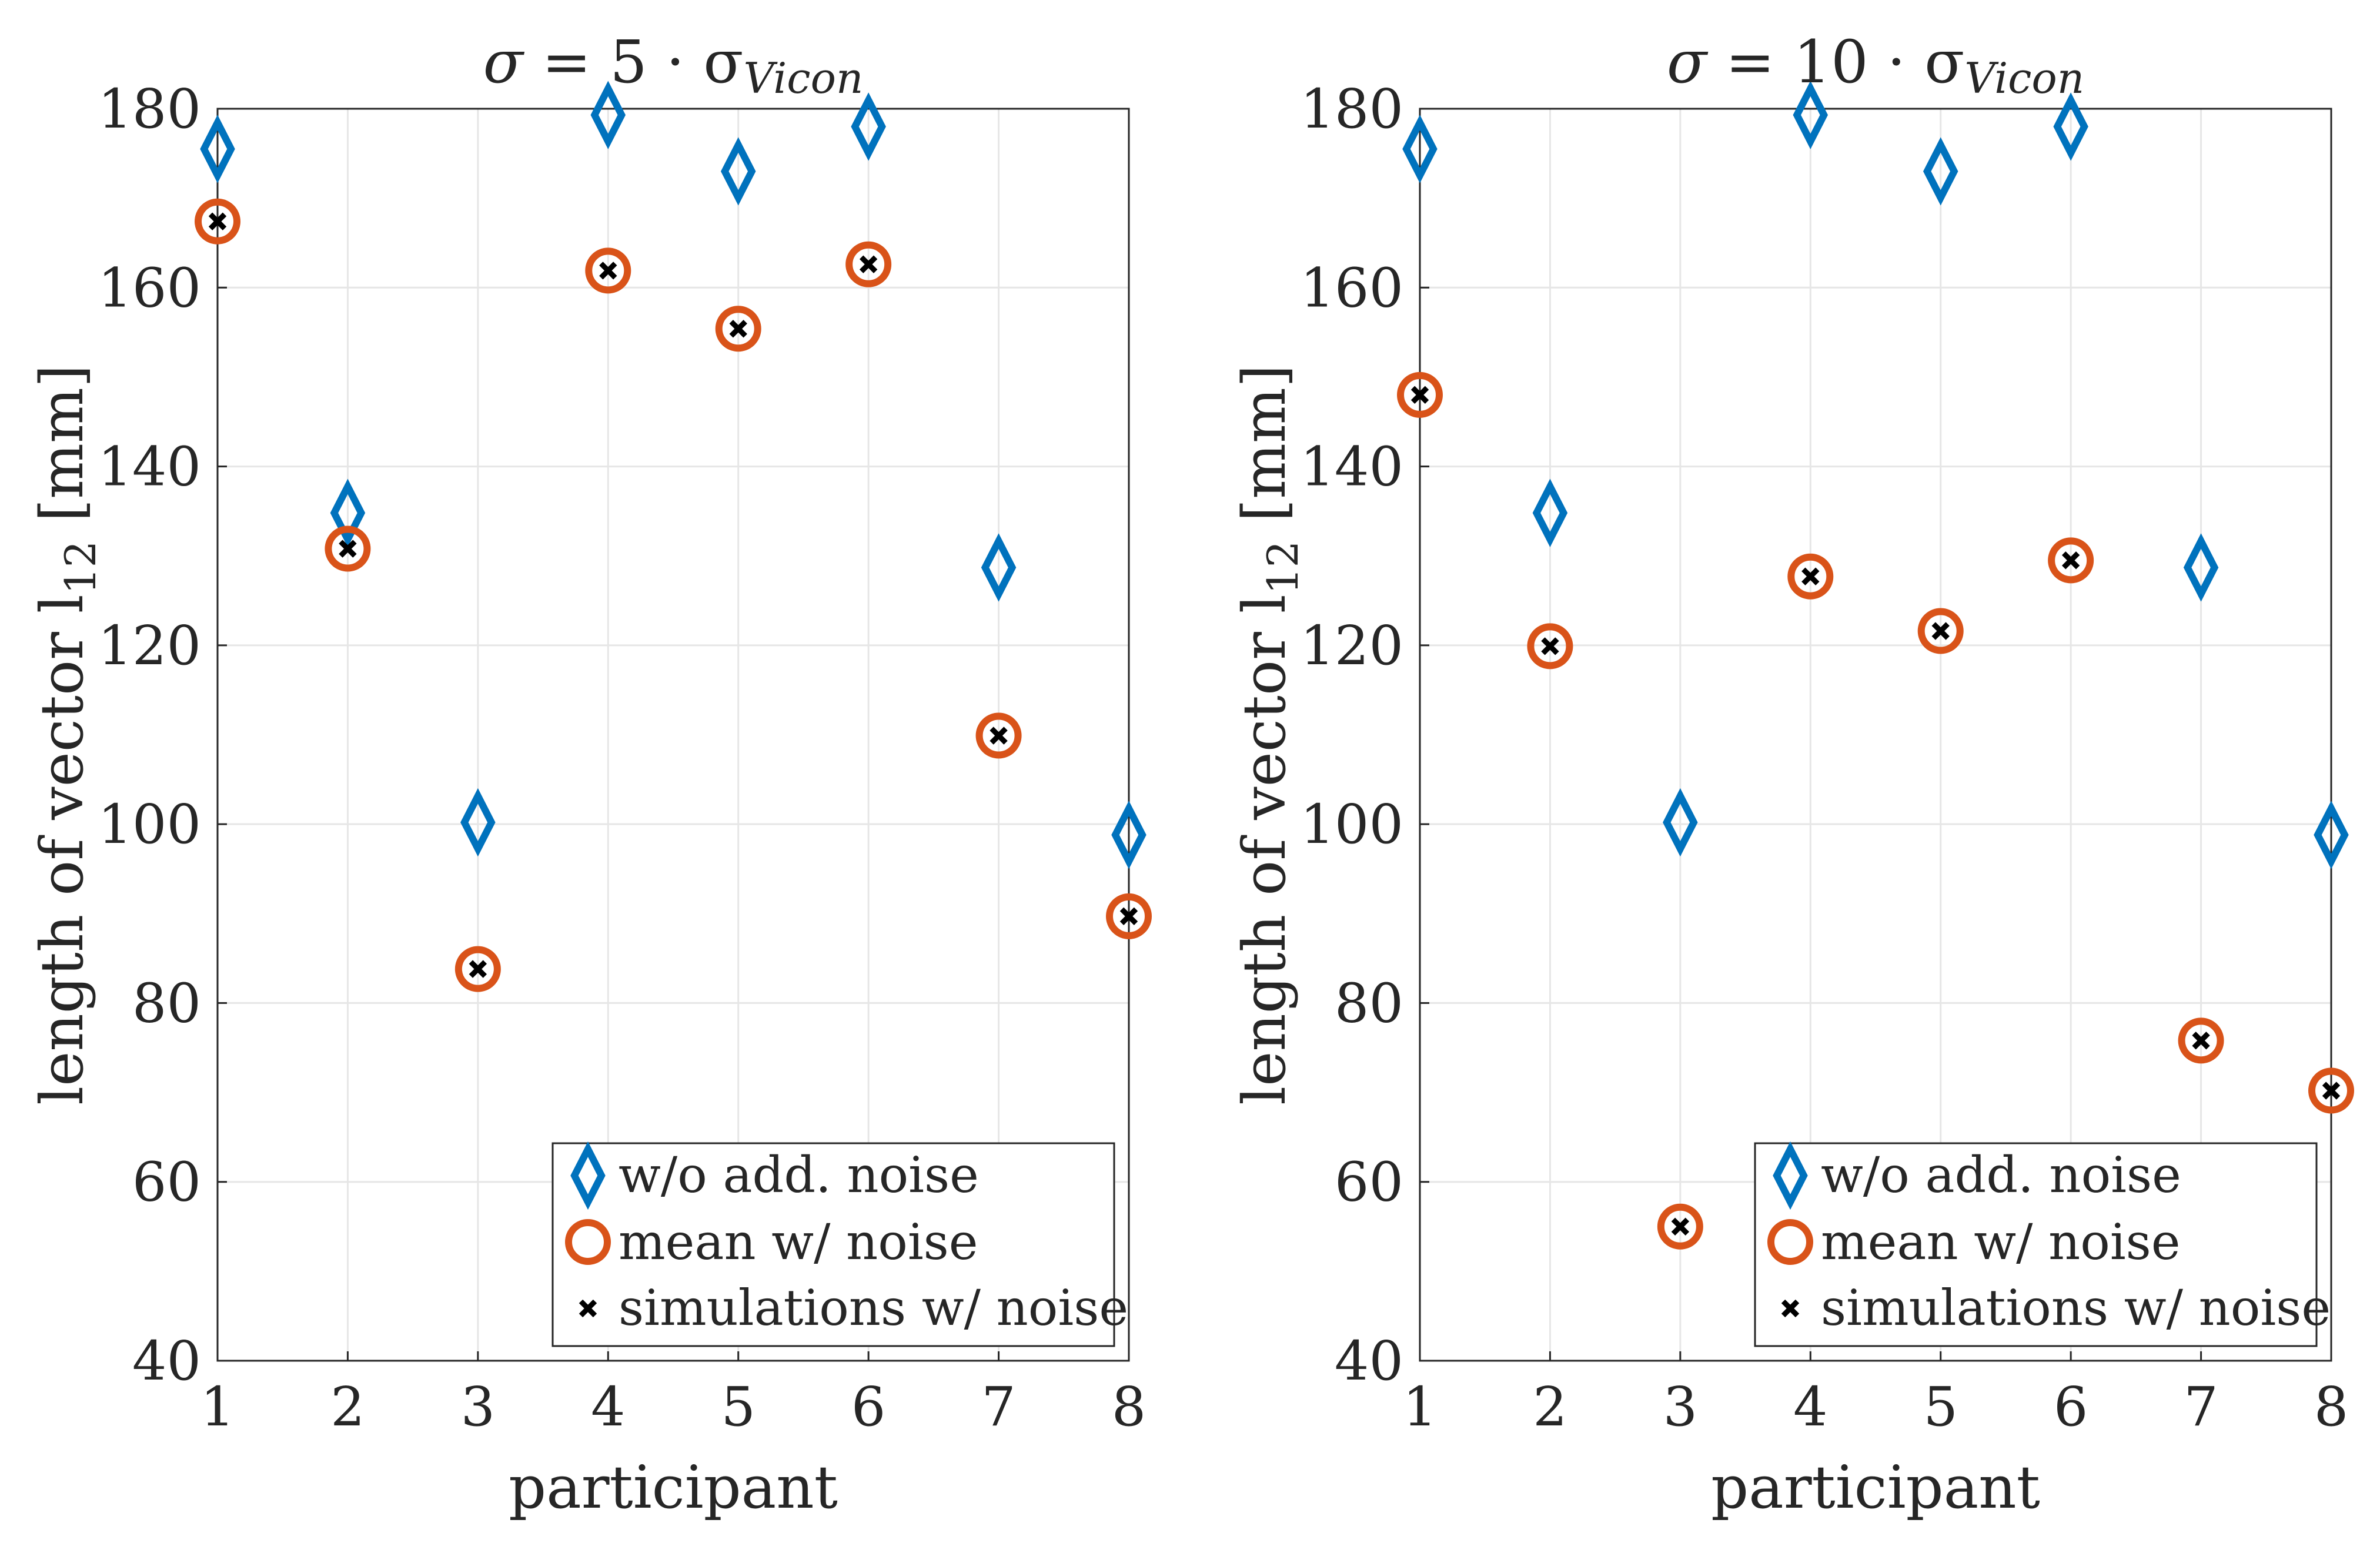 The image size is (2380, 1550). I want to click on left-y-tick-label: 80, so click(166, 1003).